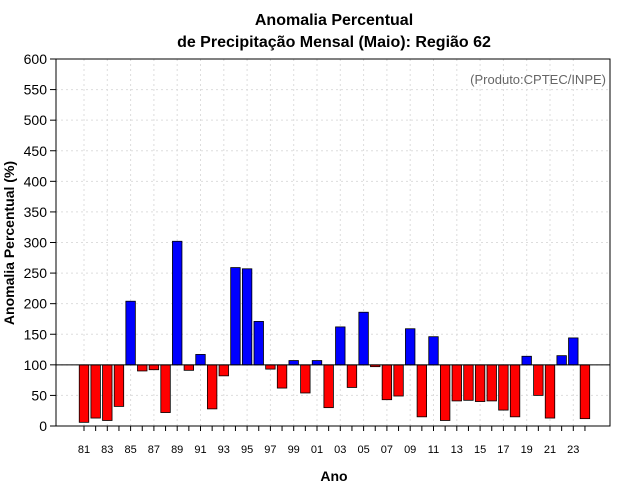 The height and width of the screenshot is (500, 640). I want to click on x-tick-label: 81, so click(84, 450).